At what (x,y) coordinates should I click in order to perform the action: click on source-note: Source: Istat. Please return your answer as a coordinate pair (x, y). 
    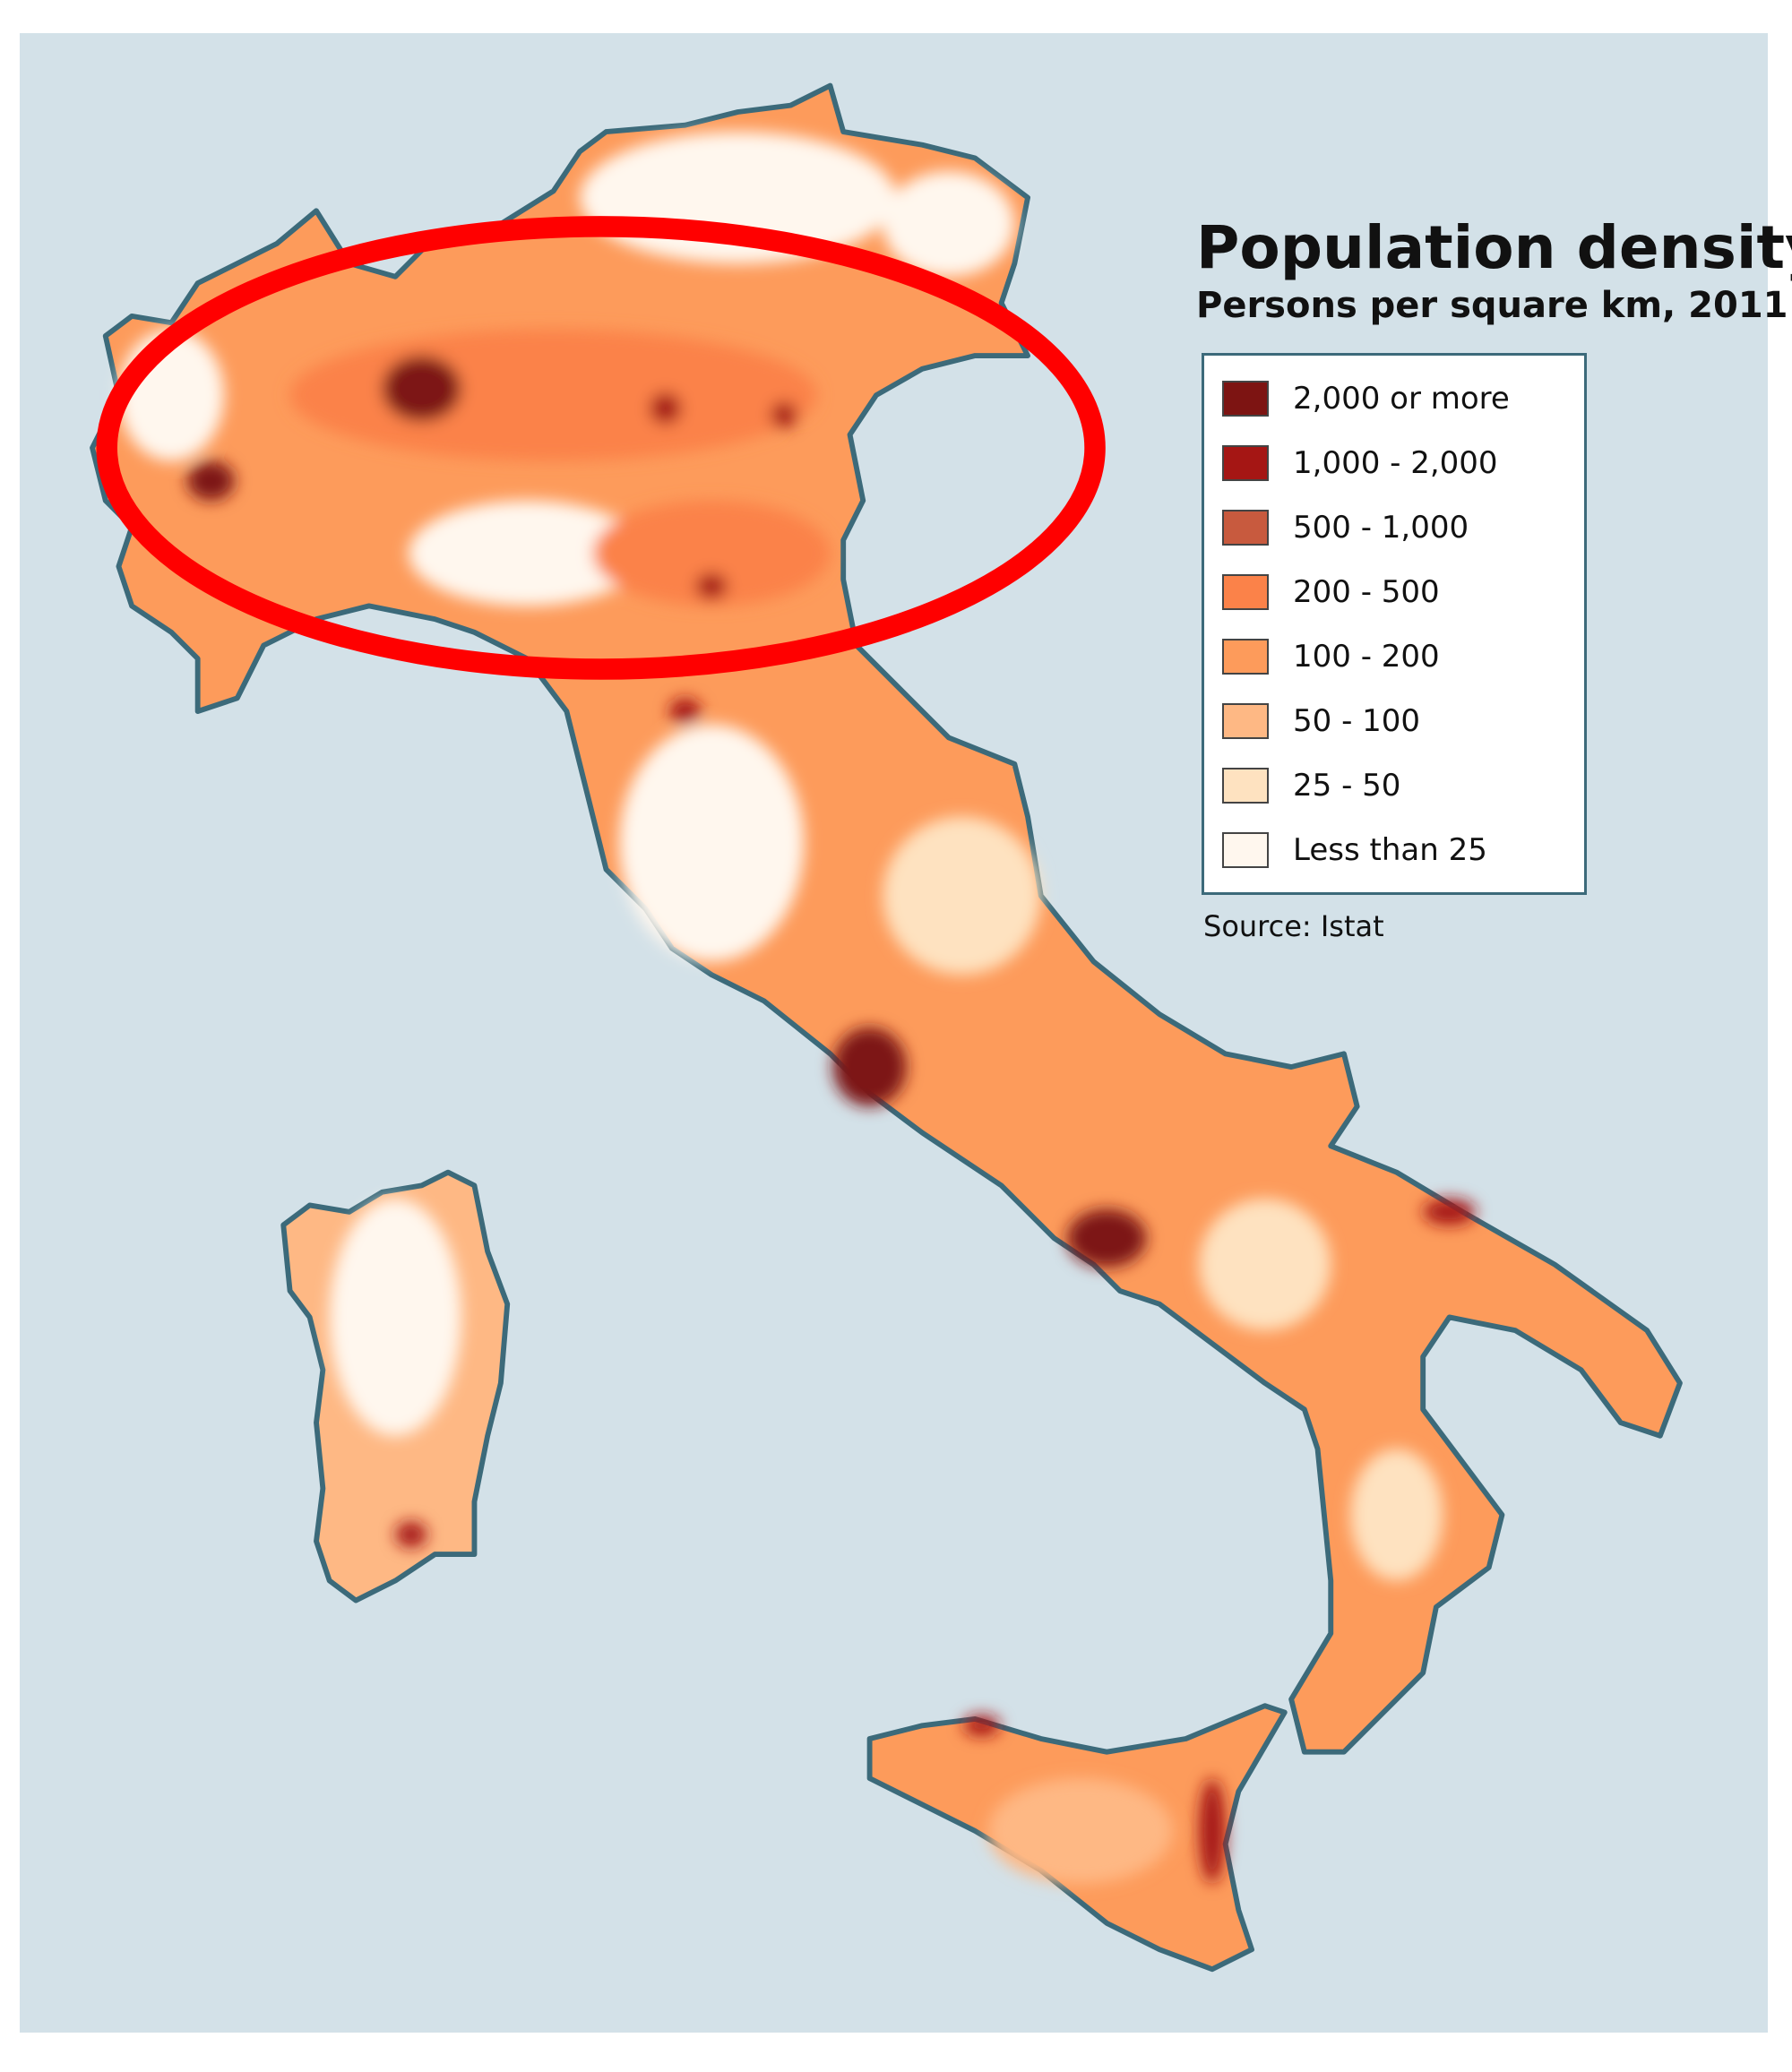
    Looking at the image, I should click on (1293, 926).